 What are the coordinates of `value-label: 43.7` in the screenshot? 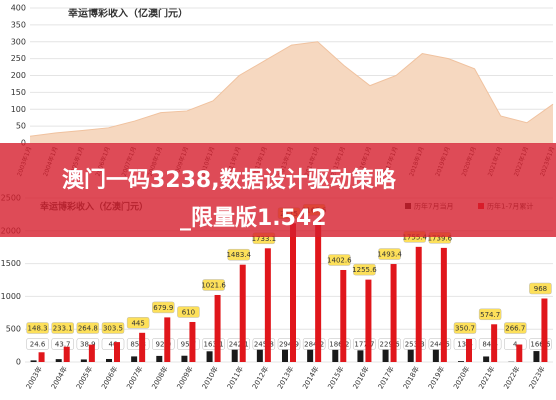 It's located at (63, 345).